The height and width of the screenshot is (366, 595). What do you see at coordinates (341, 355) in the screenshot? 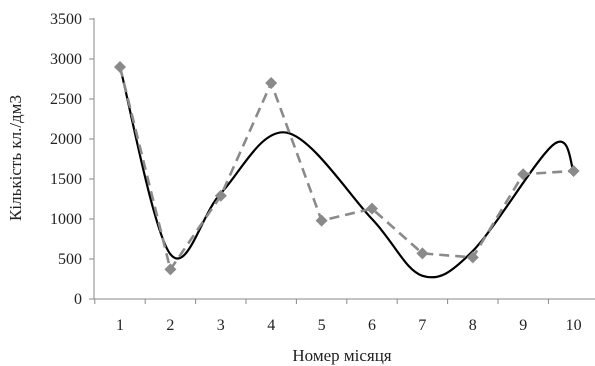
I see `x-axis-title: Номер місяця` at bounding box center [341, 355].